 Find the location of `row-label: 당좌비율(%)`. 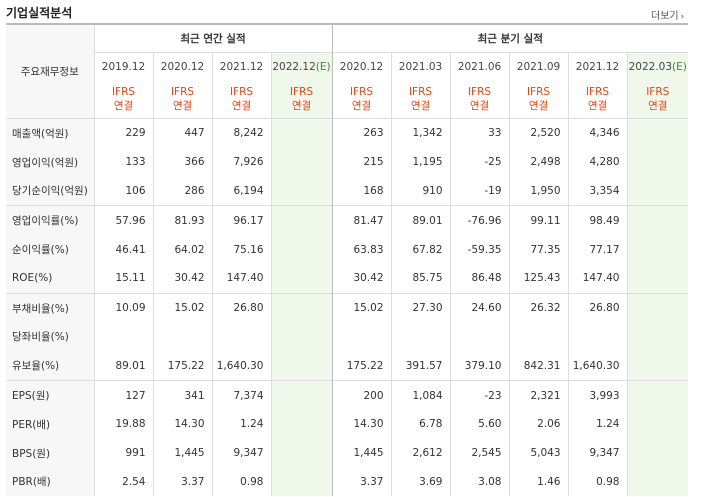

row-label: 당좌비율(%) is located at coordinates (50, 337).